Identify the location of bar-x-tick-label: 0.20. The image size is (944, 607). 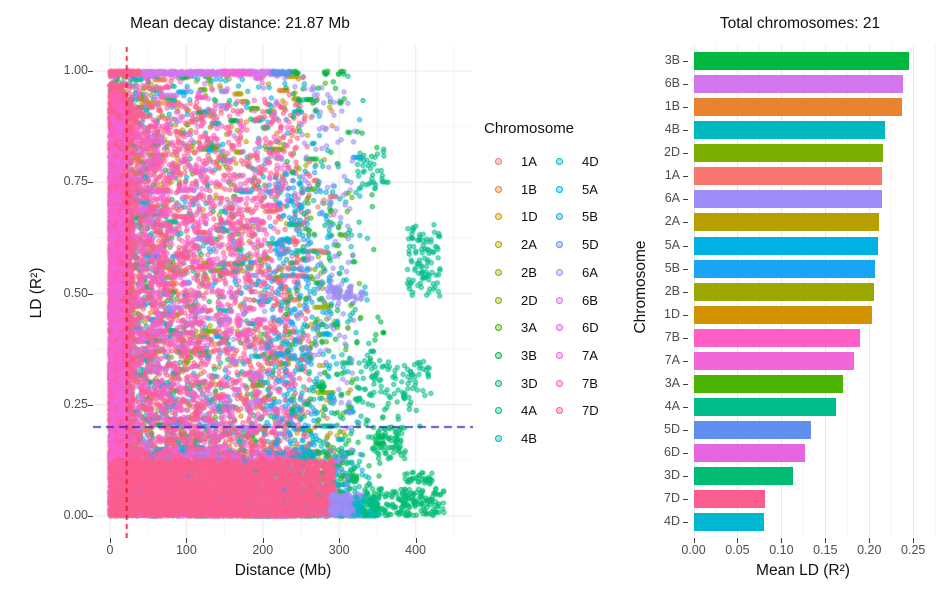
(869, 550).